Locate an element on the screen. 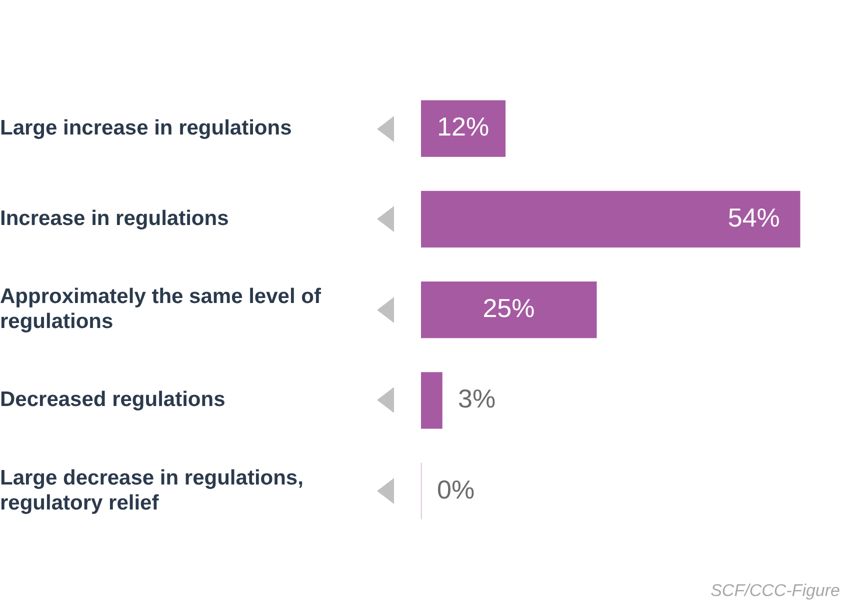 Image resolution: width=846 pixels, height=607 pixels. data-label: 25% is located at coordinates (508, 307).